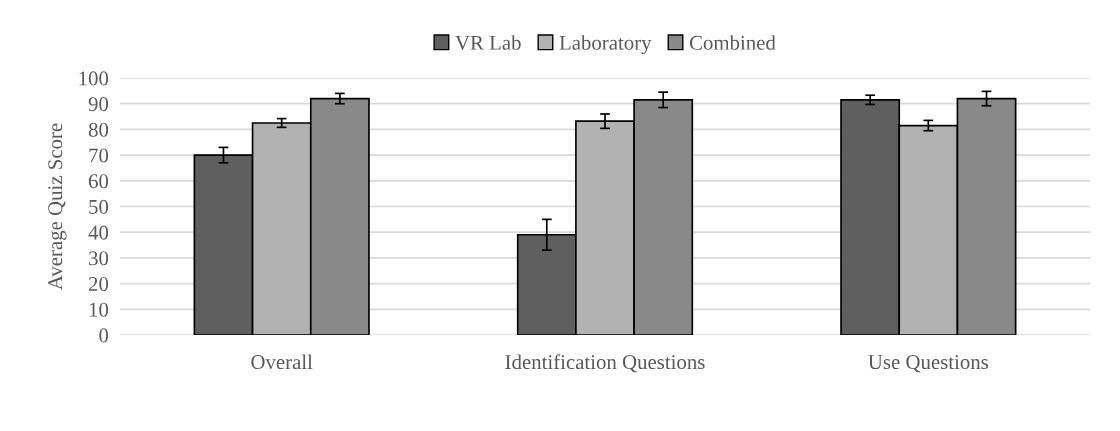 The width and height of the screenshot is (1120, 431). Describe the element at coordinates (99, 309) in the screenshot. I see `y-tick-label: 10` at that location.